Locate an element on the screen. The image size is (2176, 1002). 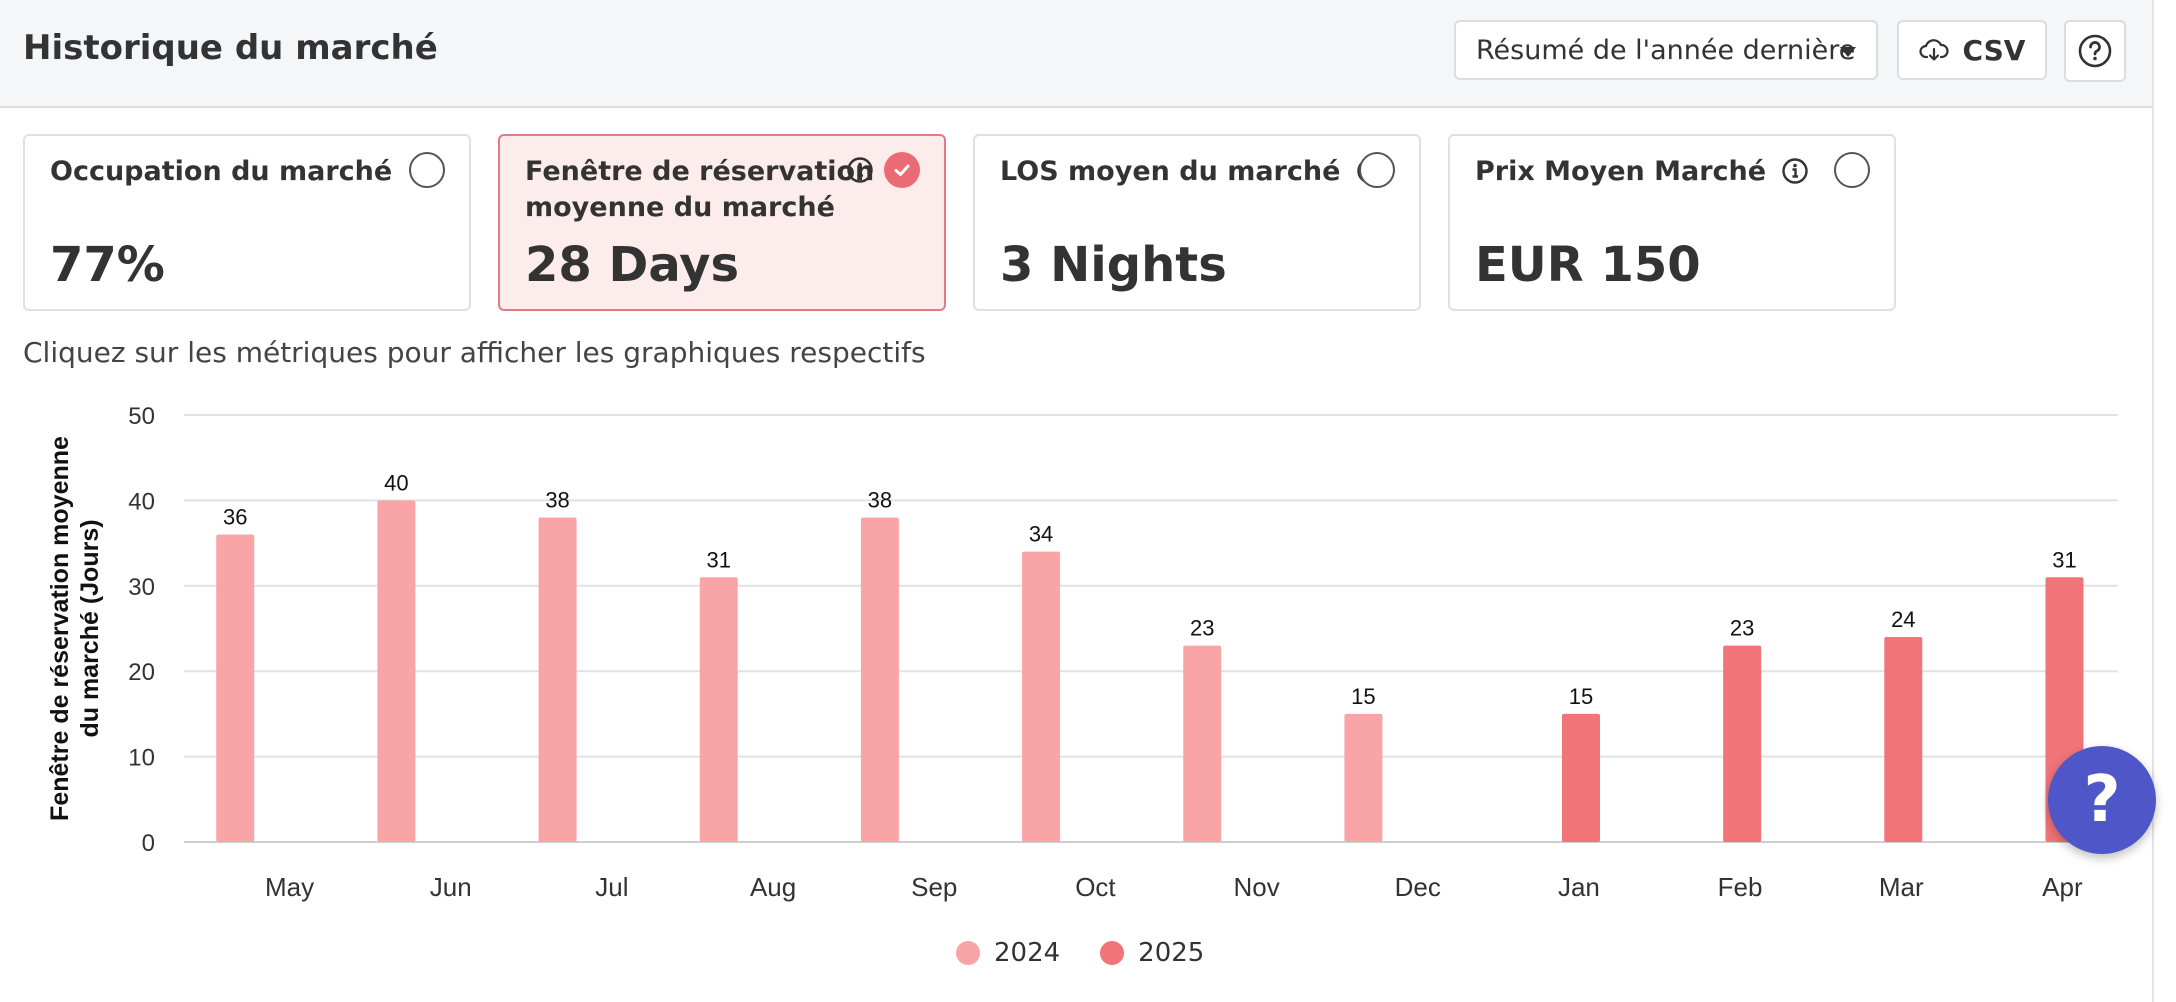
y-axis-label-line2: du marché (Jours) is located at coordinates (90, 628).